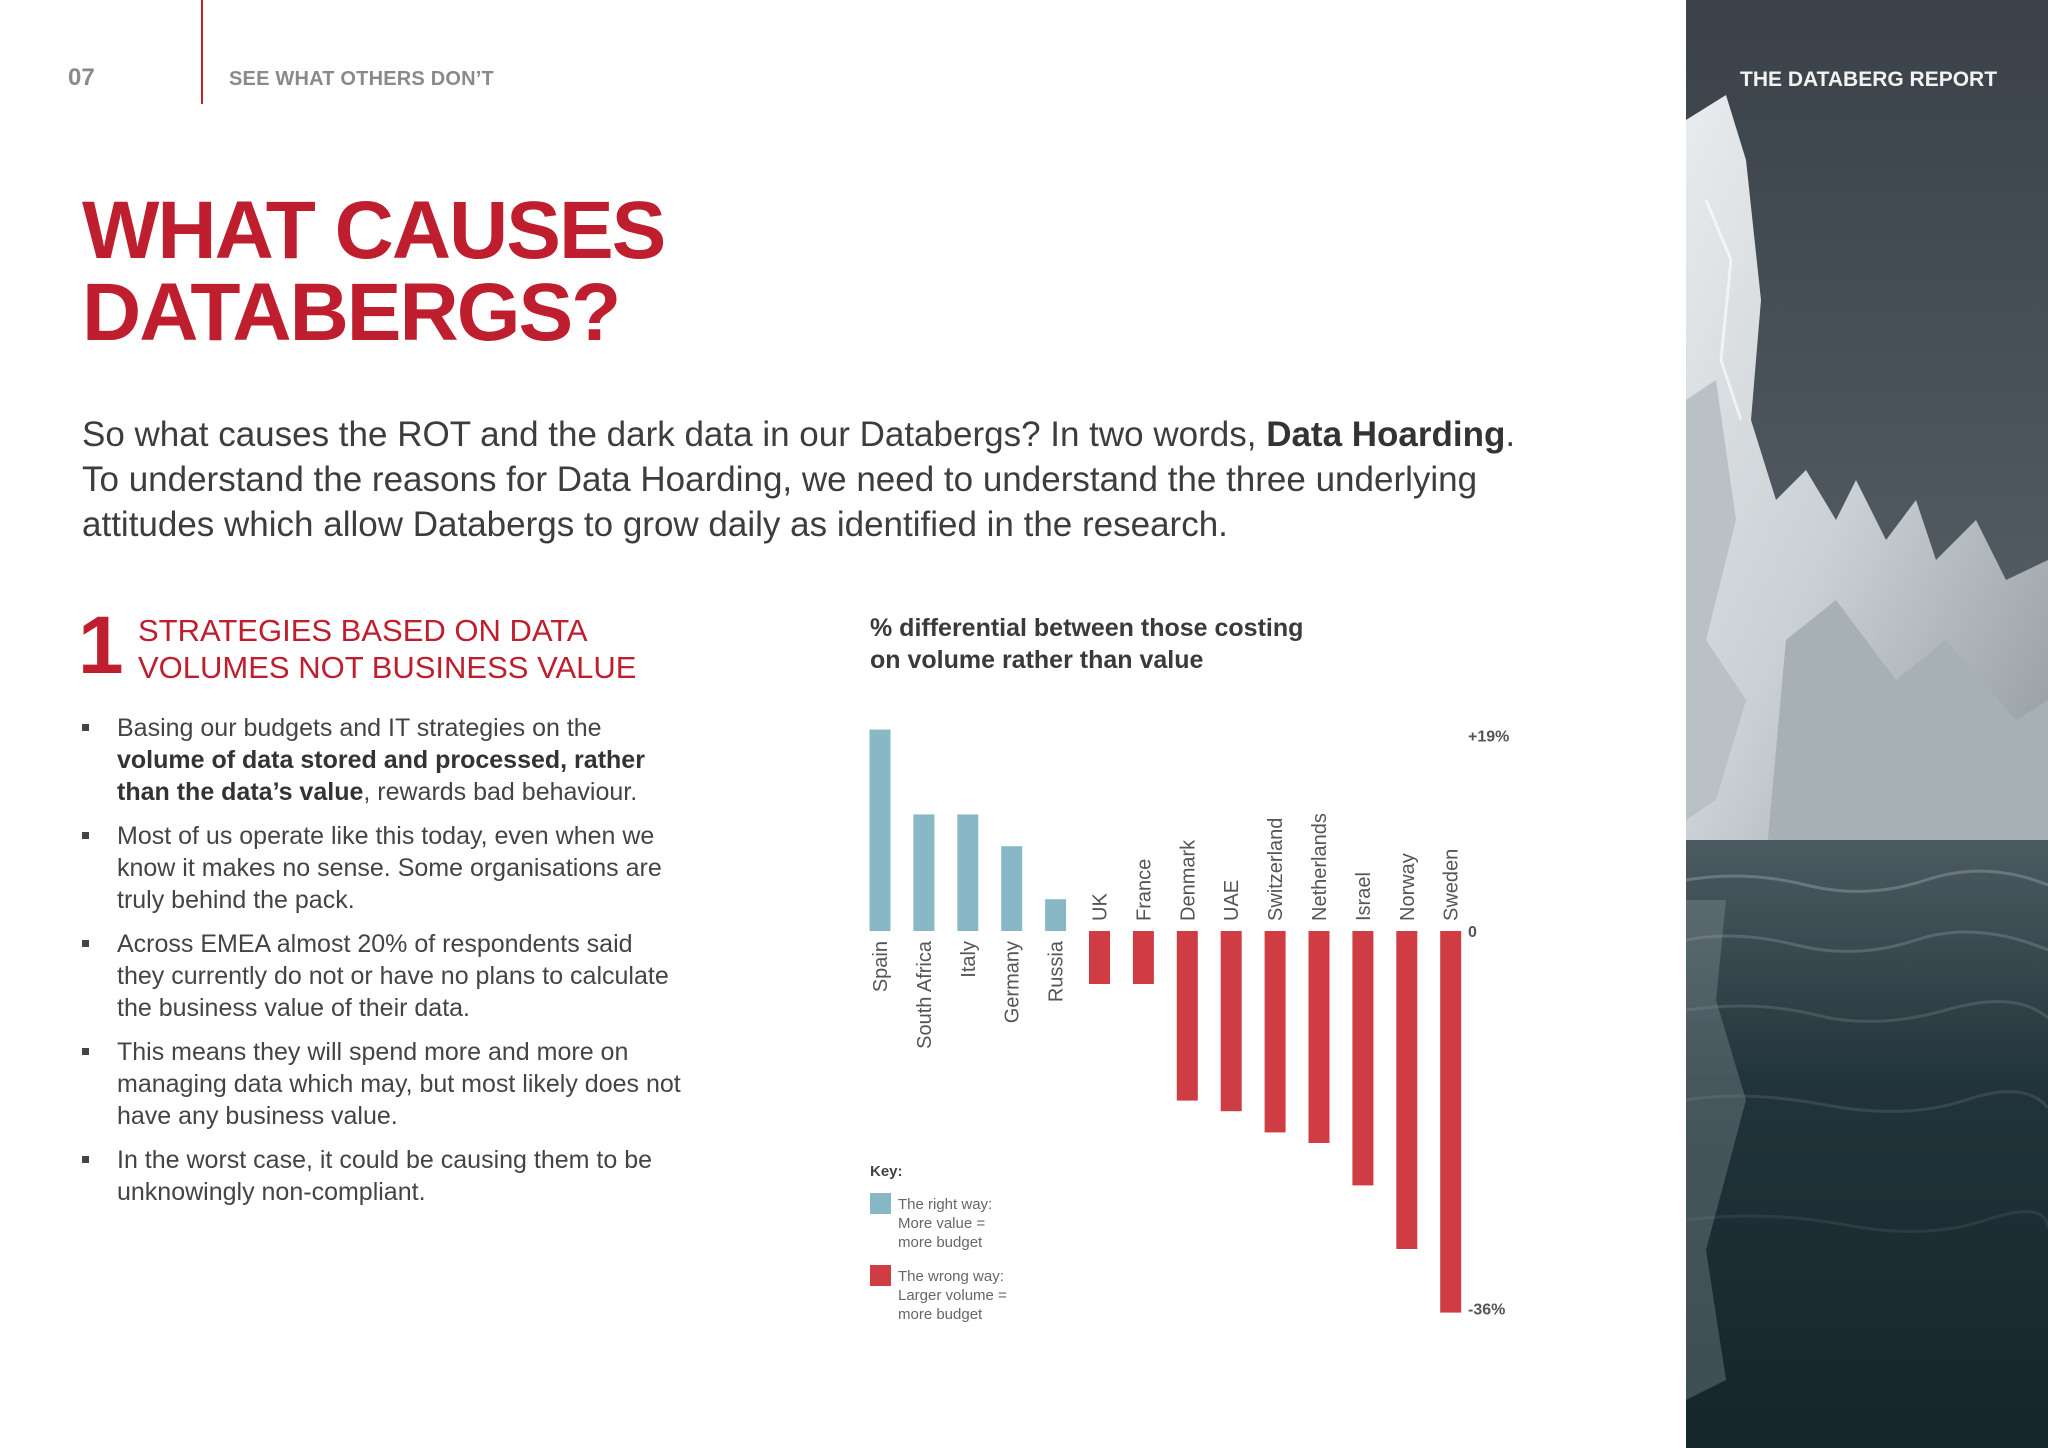 The image size is (2048, 1448). What do you see at coordinates (202, 52) in the screenshot?
I see `header-divider` at bounding box center [202, 52].